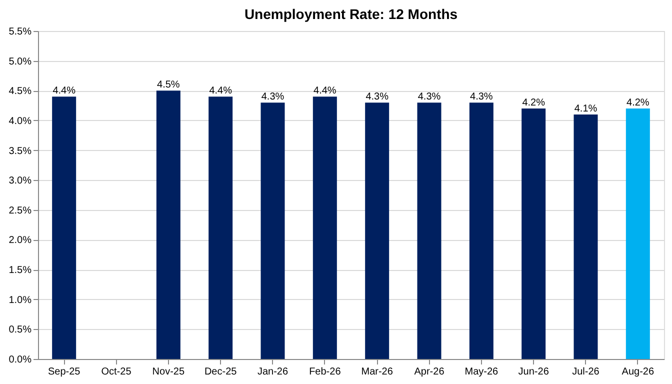  Describe the element at coordinates (429, 372) in the screenshot. I see `x-tick-label: Apr-26` at that location.